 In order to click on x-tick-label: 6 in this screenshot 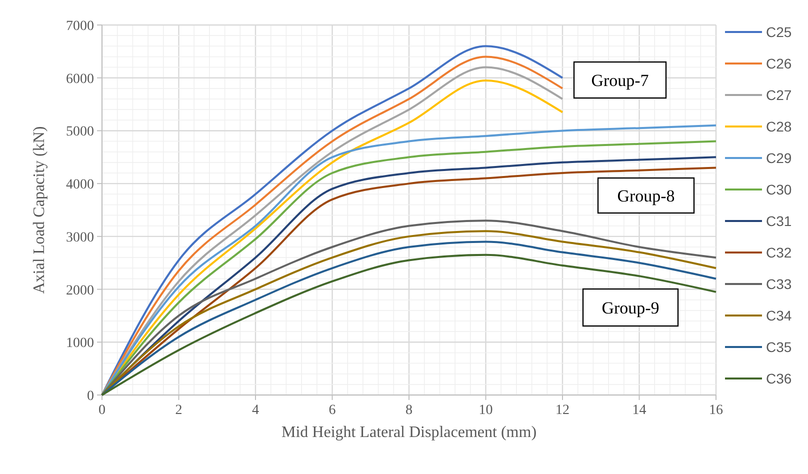, I will do `click(332, 410)`.